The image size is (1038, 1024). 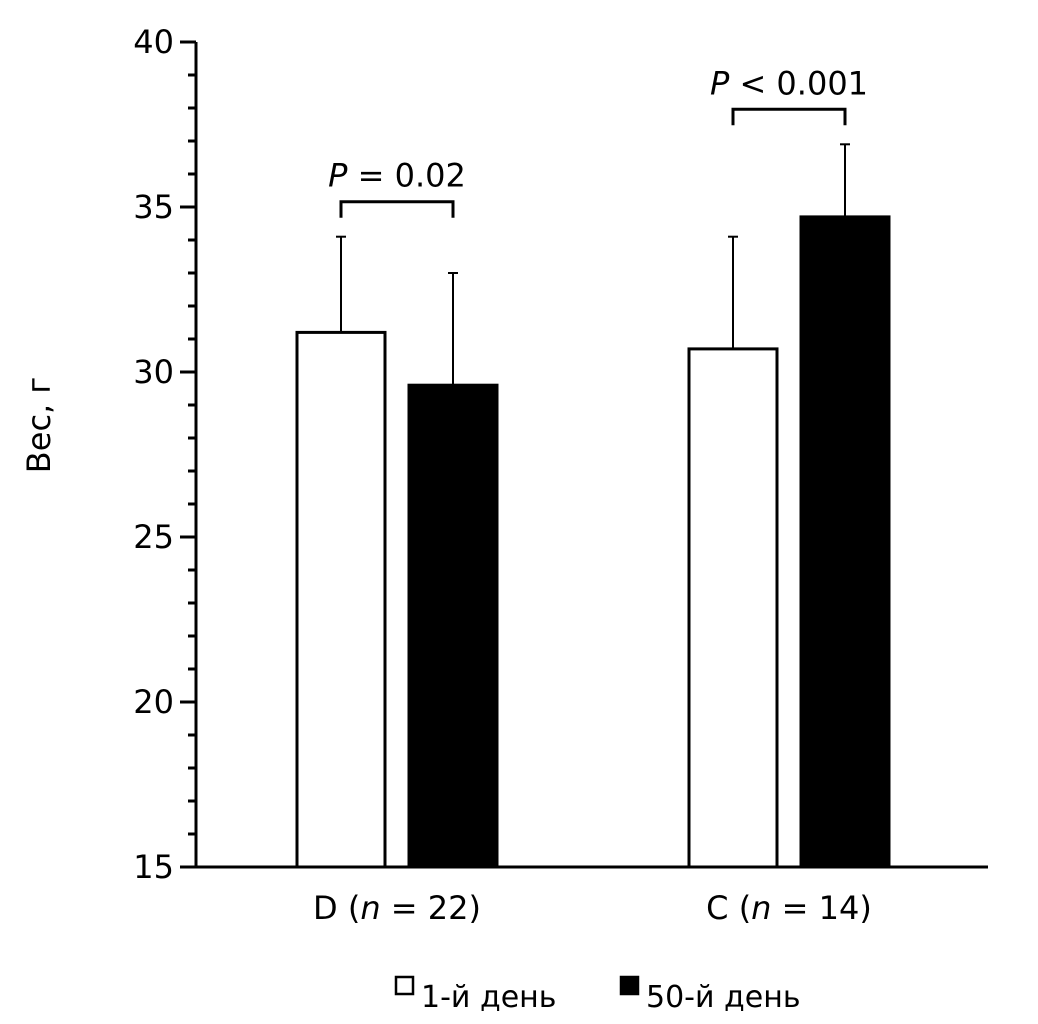 What do you see at coordinates (789, 83) in the screenshot?
I see `p-value-label: P < 0.001` at bounding box center [789, 83].